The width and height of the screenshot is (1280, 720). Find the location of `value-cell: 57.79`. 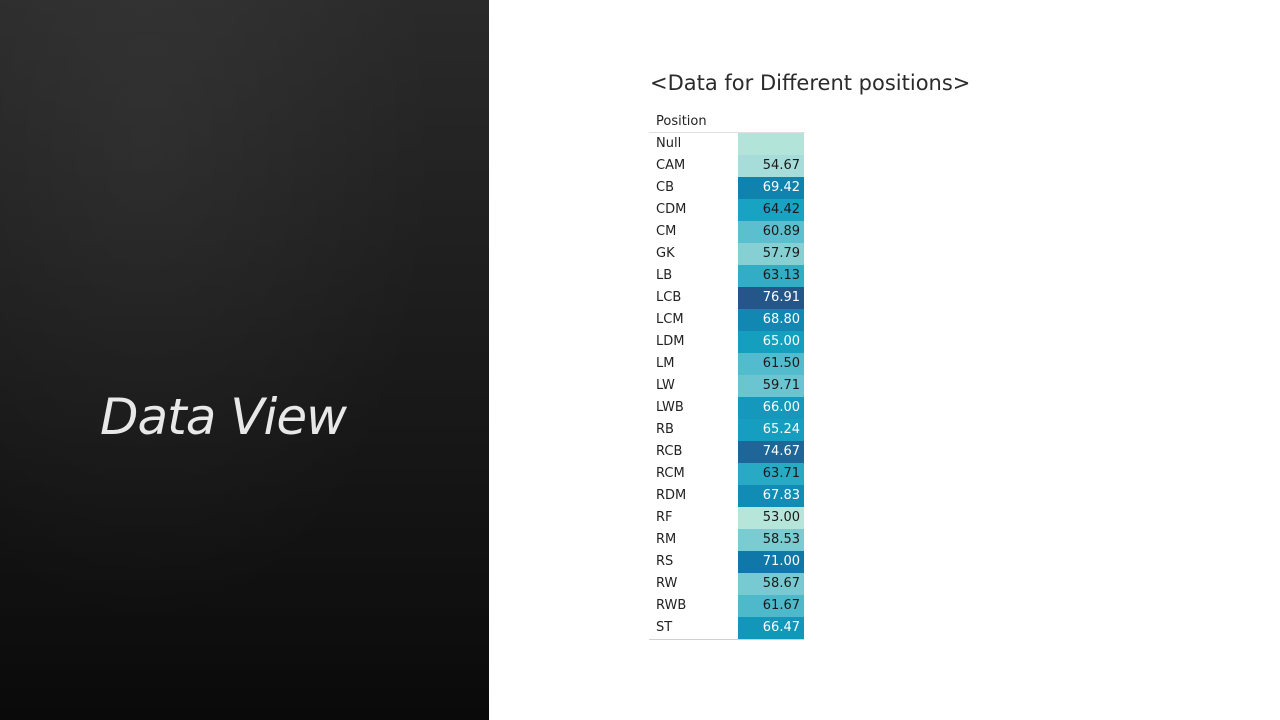

value-cell: 57.79 is located at coordinates (771, 254).